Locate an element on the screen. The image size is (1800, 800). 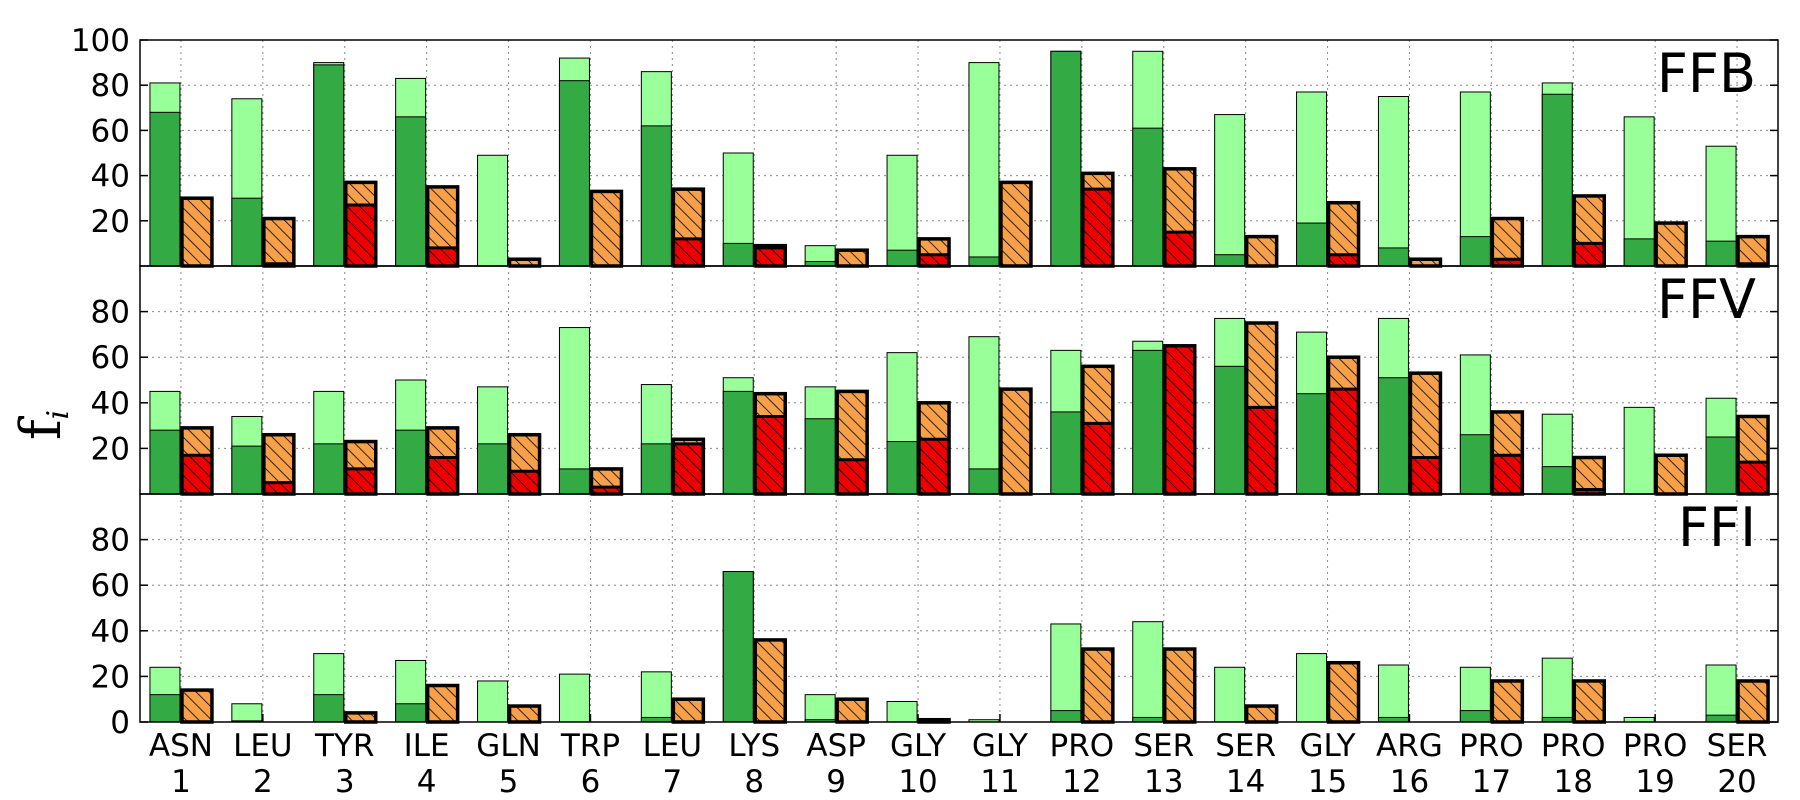
x-tick-residue: ARG is located at coordinates (1409, 746).